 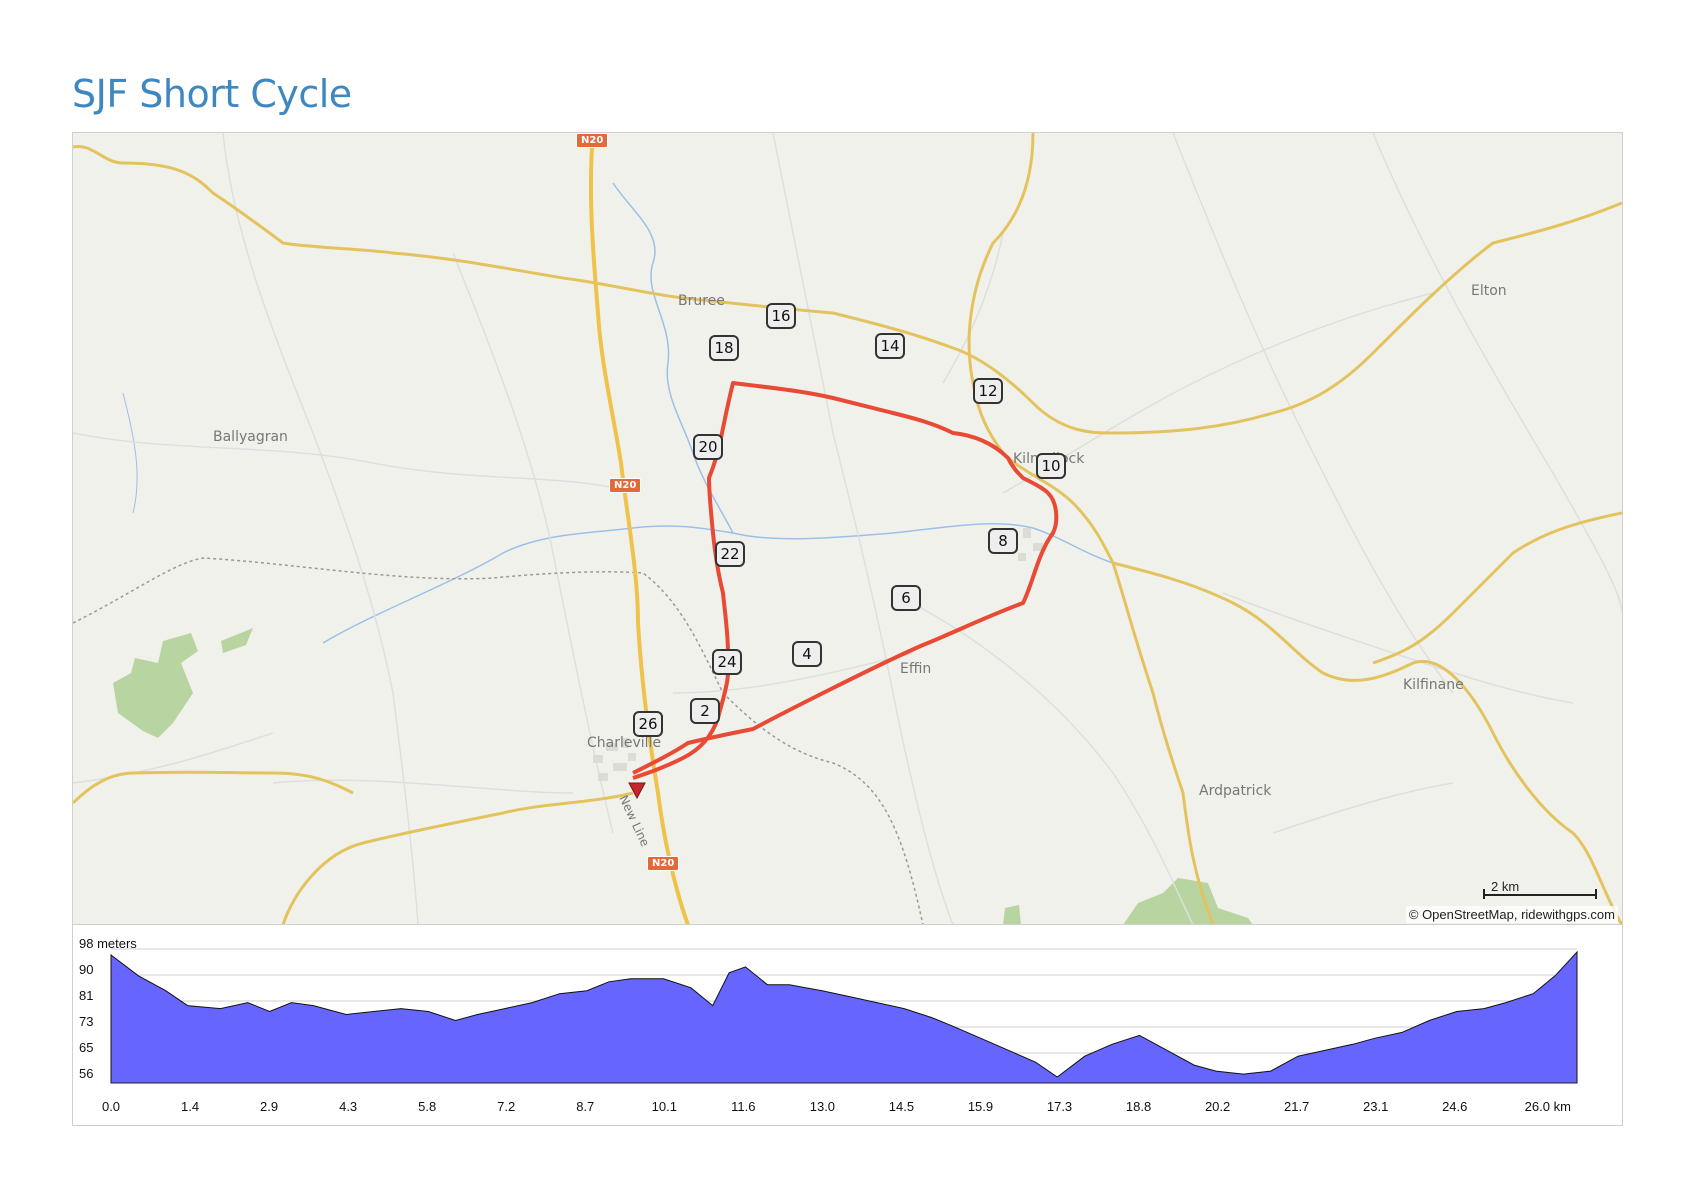 I want to click on y-tick-label: 73, so click(x=86, y=1021).